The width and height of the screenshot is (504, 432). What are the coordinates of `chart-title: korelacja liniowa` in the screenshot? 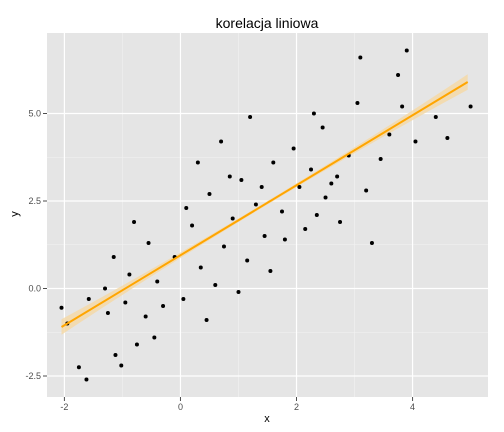 It's located at (267, 23).